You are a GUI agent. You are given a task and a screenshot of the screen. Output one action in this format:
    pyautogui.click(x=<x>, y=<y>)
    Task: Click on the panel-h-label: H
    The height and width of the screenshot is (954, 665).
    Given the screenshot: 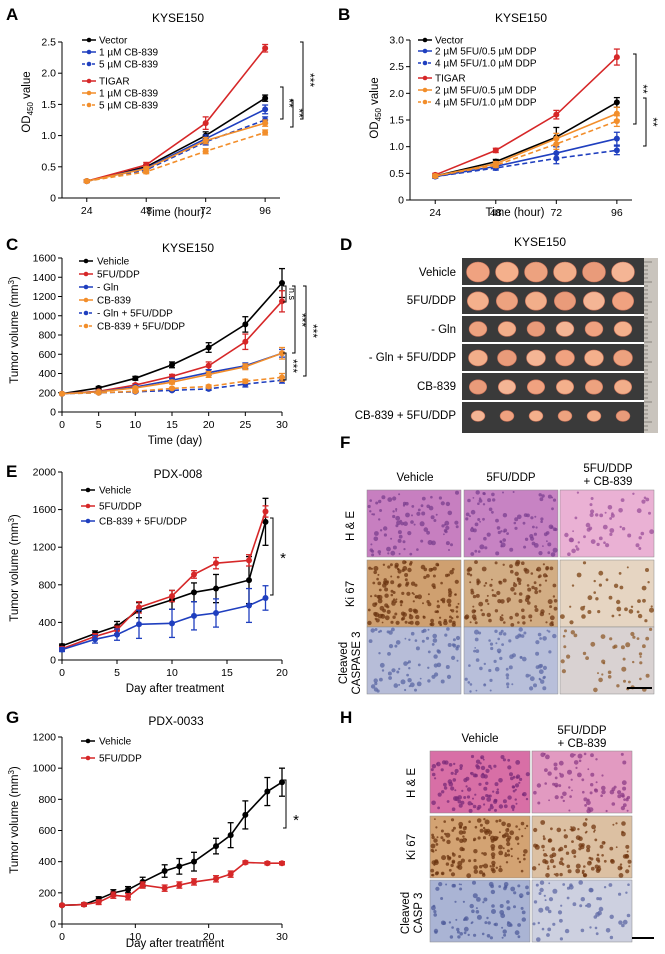 What is the action you would take?
    pyautogui.click(x=346, y=717)
    